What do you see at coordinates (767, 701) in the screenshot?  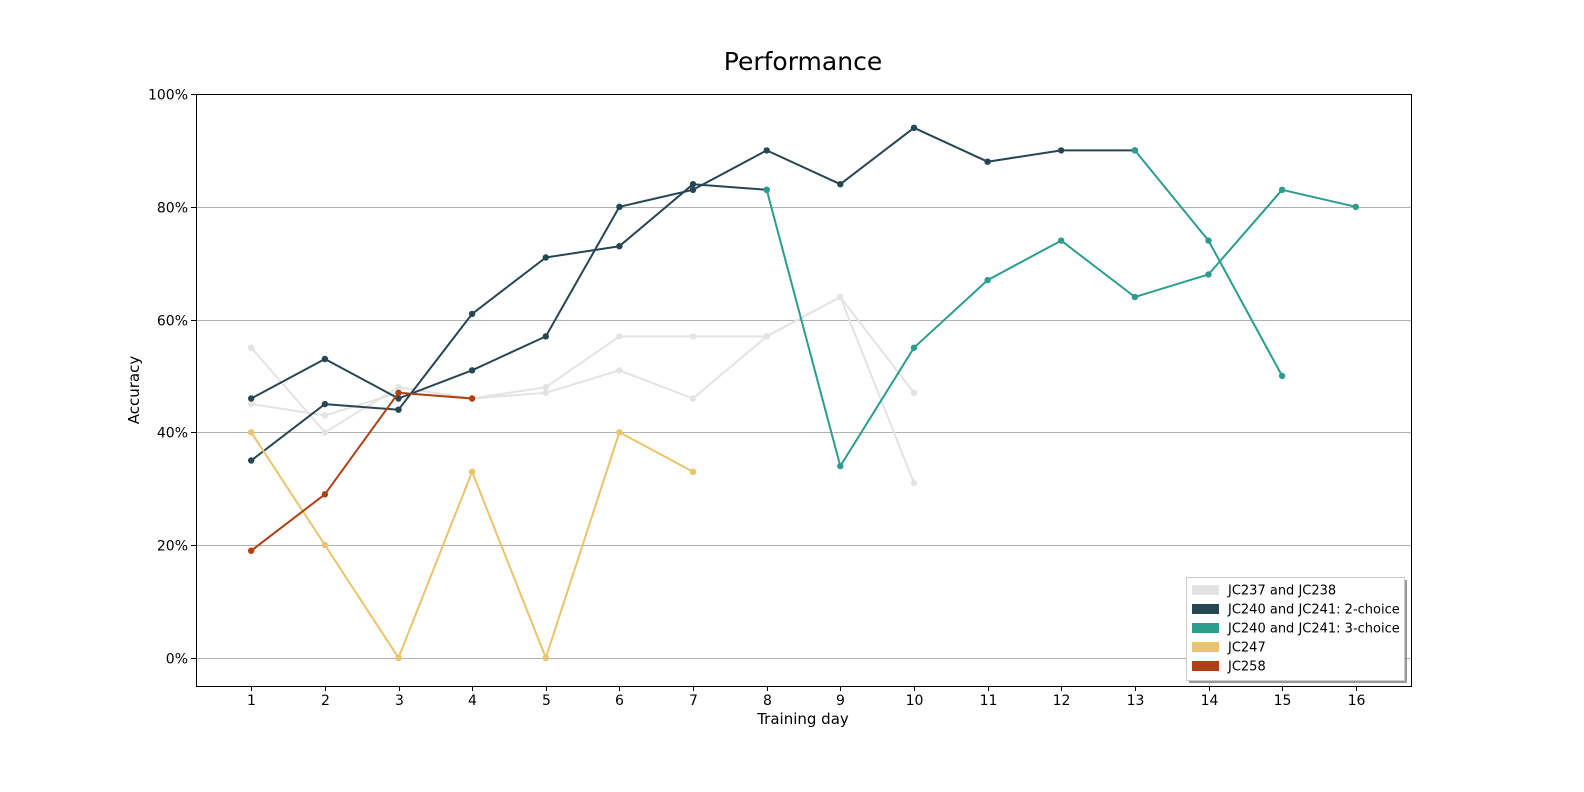 I see `x-tick-label: 8` at bounding box center [767, 701].